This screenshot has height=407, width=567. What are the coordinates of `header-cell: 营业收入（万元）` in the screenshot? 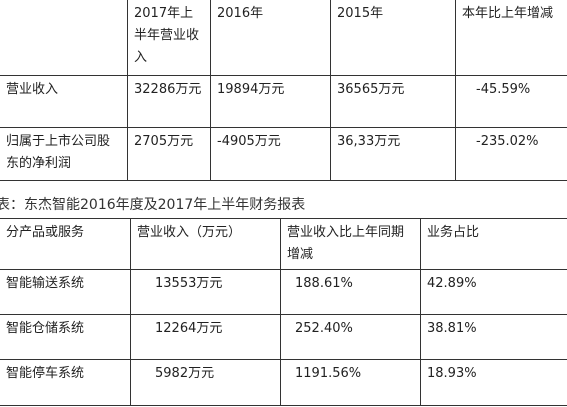 It's located at (205, 244).